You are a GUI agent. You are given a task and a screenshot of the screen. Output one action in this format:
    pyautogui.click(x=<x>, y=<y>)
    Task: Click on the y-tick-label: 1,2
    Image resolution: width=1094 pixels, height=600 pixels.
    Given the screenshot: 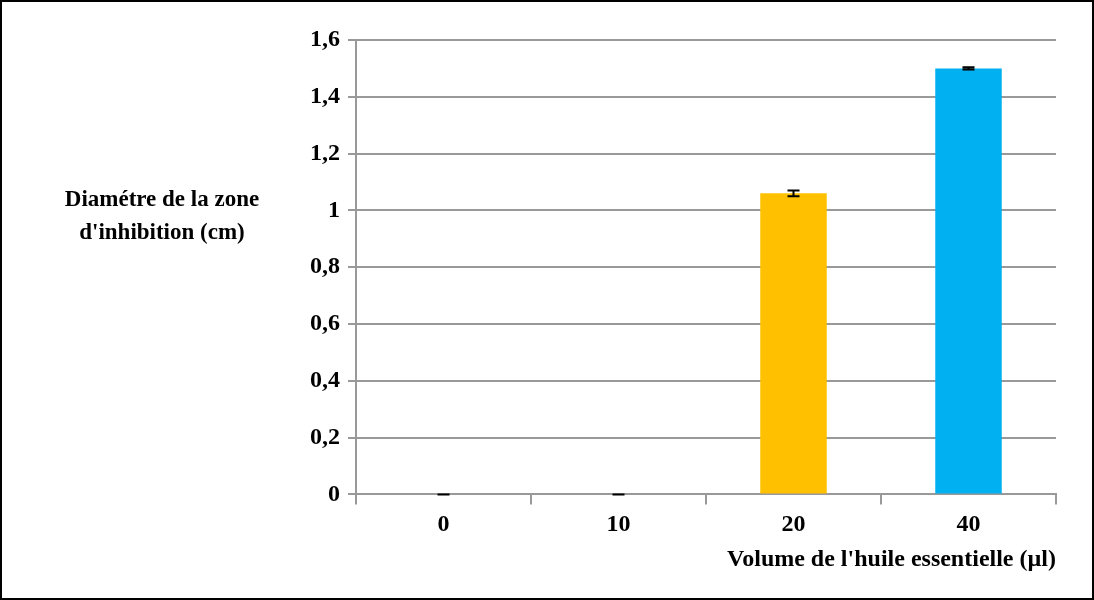 What is the action you would take?
    pyautogui.click(x=325, y=151)
    